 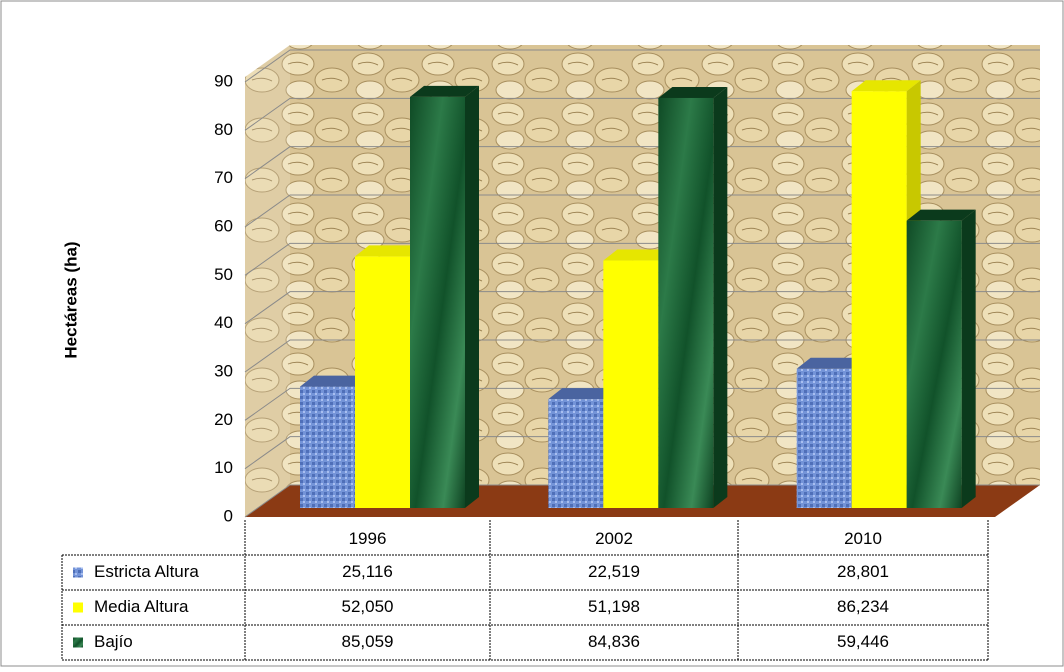 What do you see at coordinates (223, 225) in the screenshot?
I see `y-tick-label: 60` at bounding box center [223, 225].